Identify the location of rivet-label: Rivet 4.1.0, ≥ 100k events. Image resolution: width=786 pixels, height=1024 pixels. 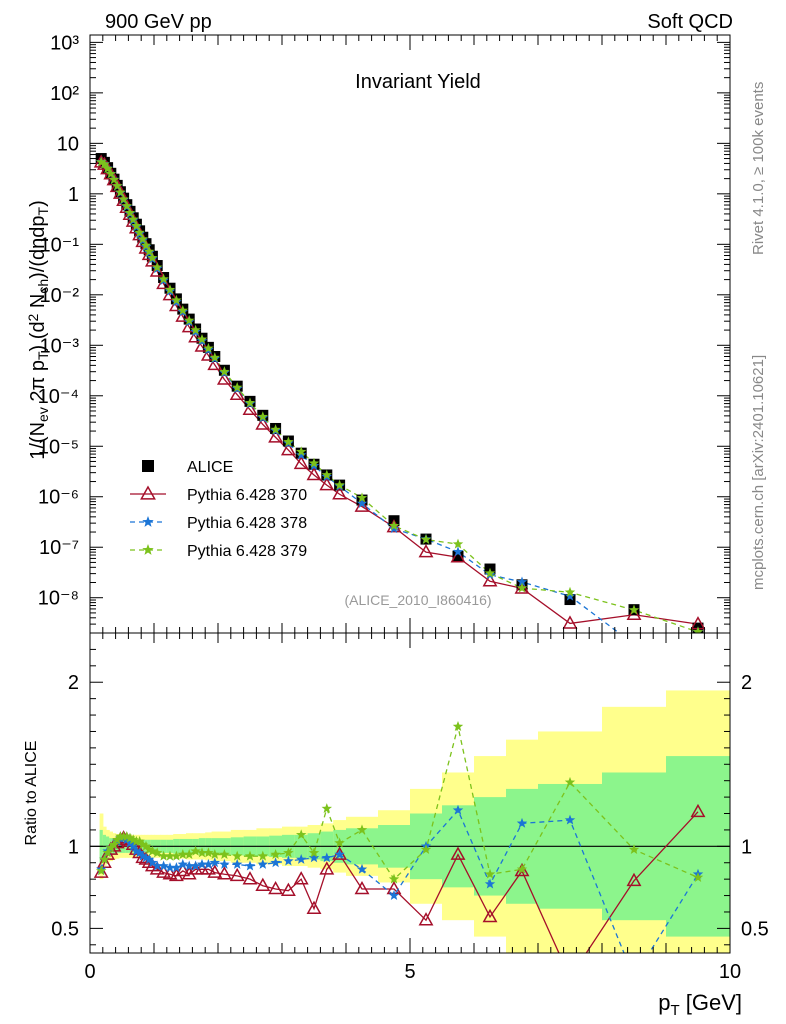
(758, 168).